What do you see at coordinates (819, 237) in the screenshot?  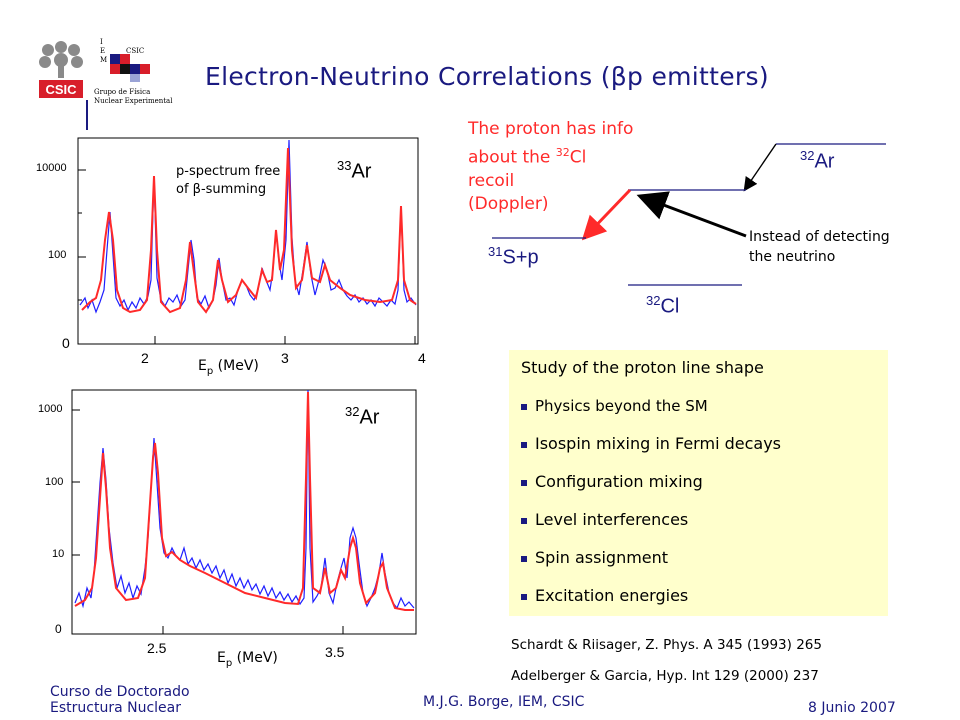 I see `instead-neutrino-line1: Instead of detecting` at bounding box center [819, 237].